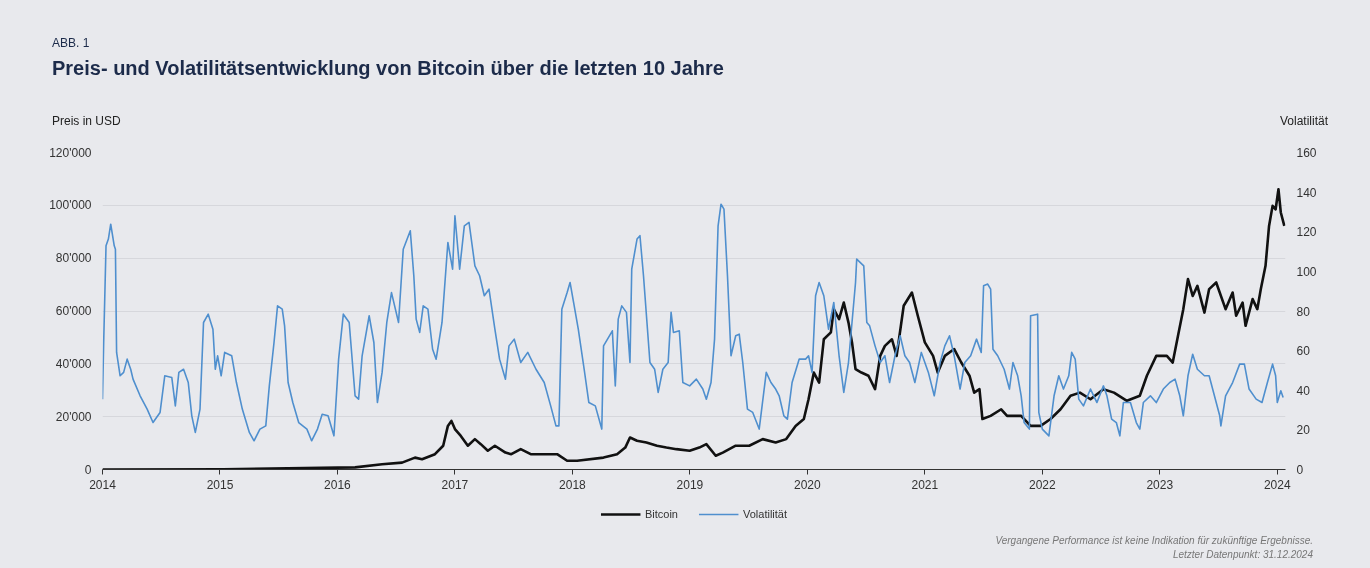 This screenshot has width=1370, height=568. Describe the element at coordinates (1242, 555) in the screenshot. I see `text: Letzter Datenpunkt: 31.12.2024` at that location.